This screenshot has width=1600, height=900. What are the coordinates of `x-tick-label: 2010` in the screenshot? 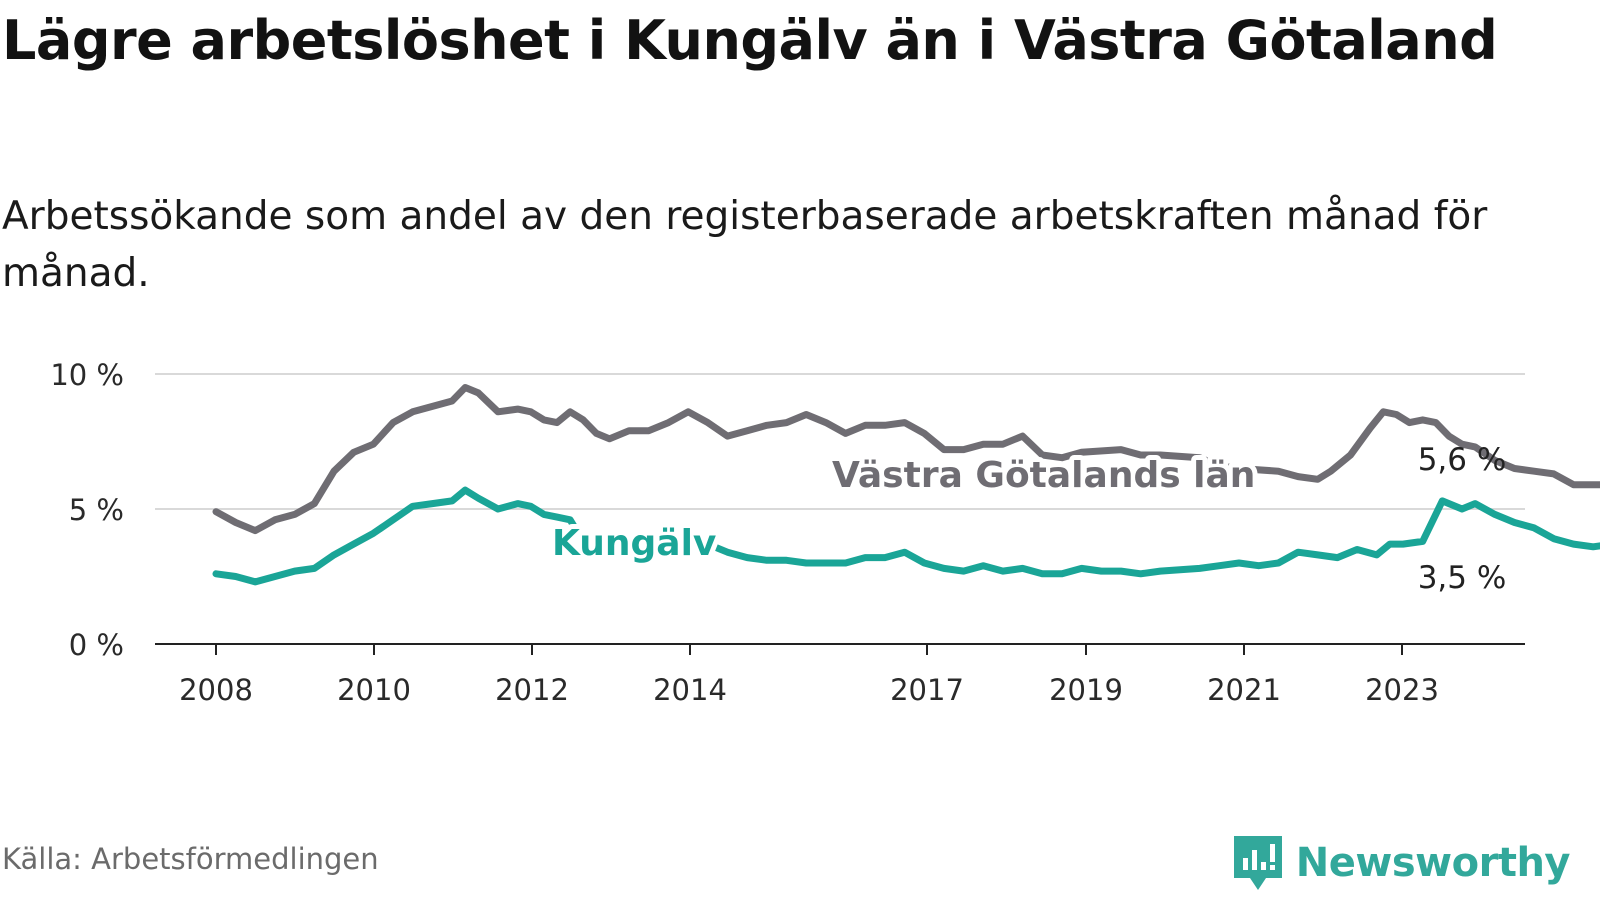 It's located at (374, 690).